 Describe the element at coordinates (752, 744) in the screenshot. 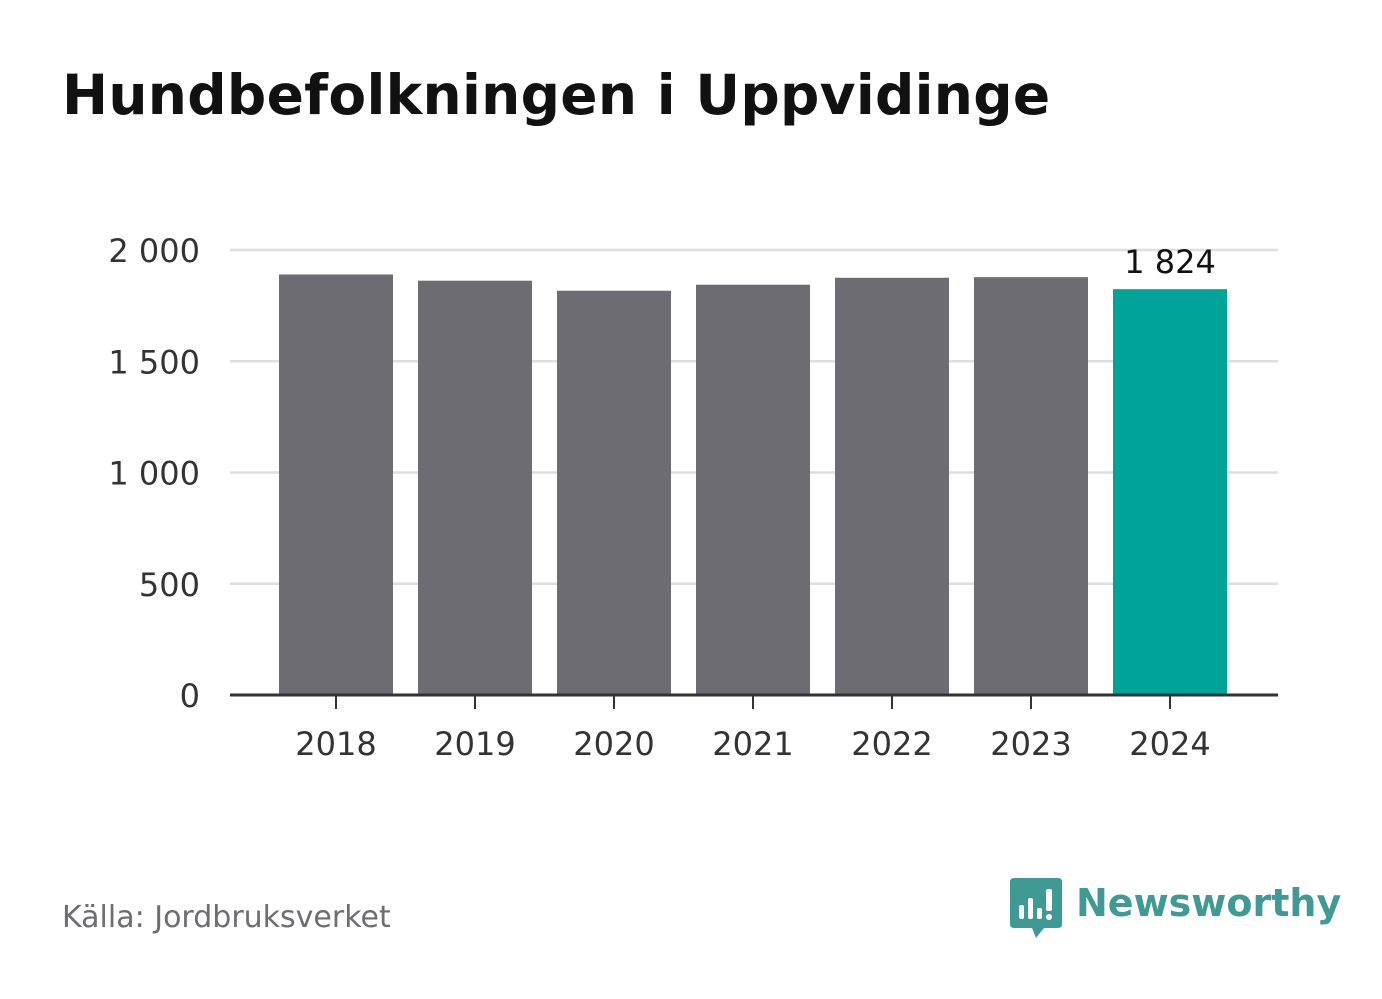

I see `x-tick-label: 2021` at that location.